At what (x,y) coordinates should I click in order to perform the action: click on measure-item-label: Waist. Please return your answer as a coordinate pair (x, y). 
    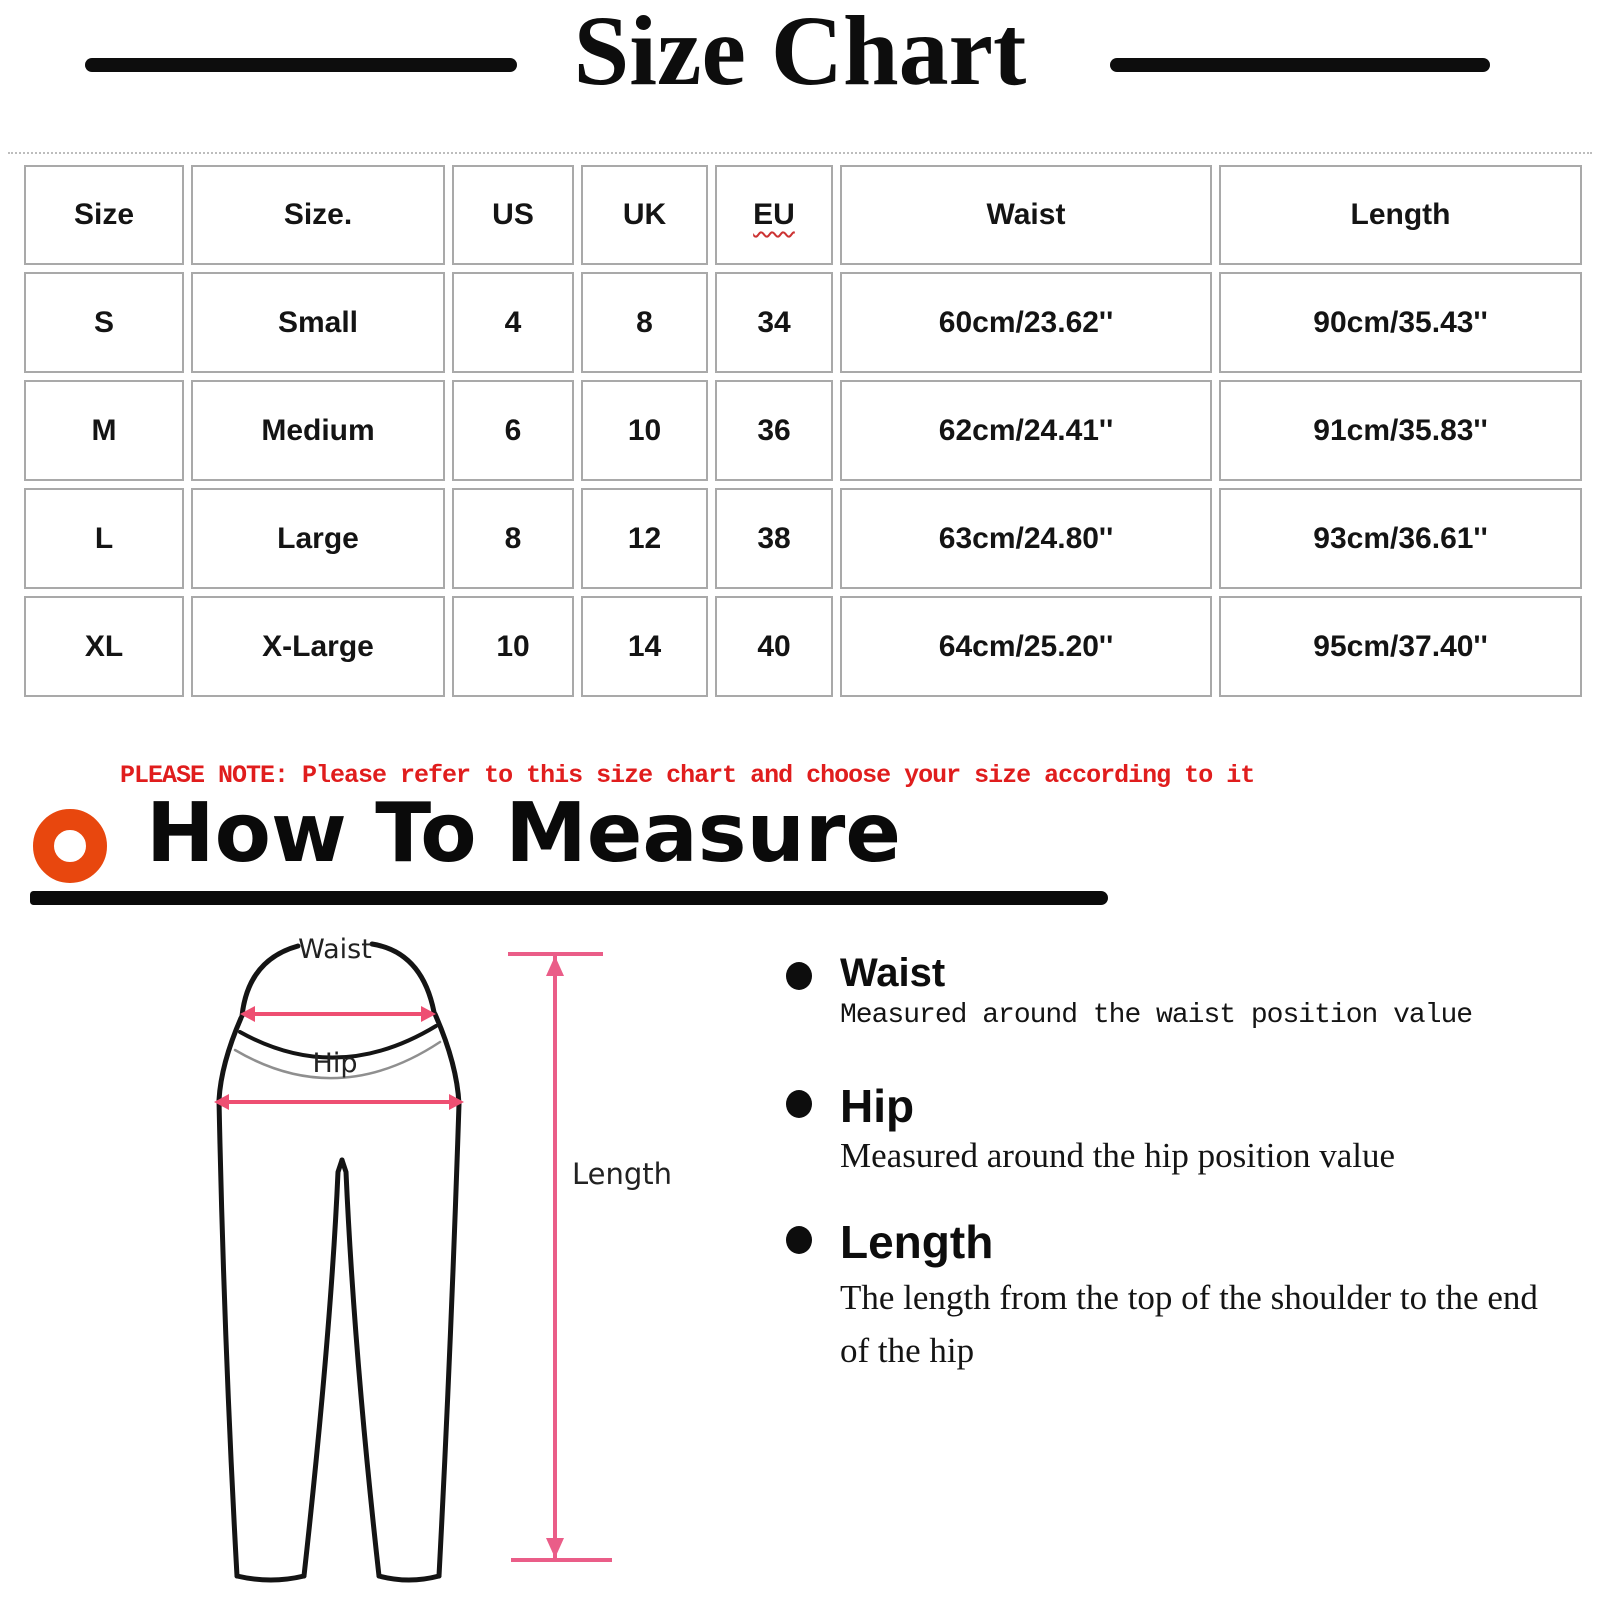
    Looking at the image, I should click on (893, 973).